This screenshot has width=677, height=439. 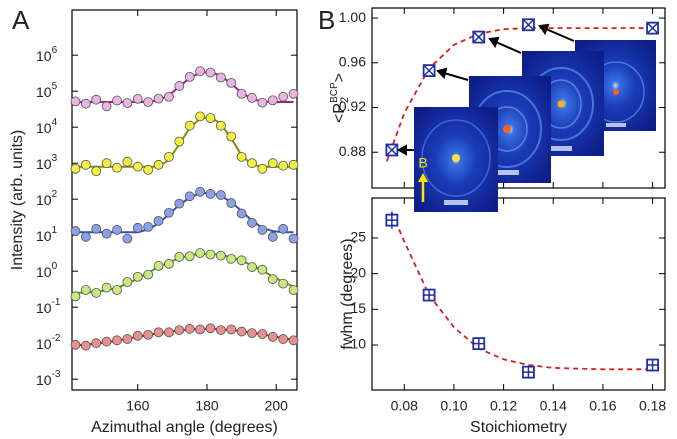 I want to click on y-tick-label: 10⁶, so click(x=47, y=54).